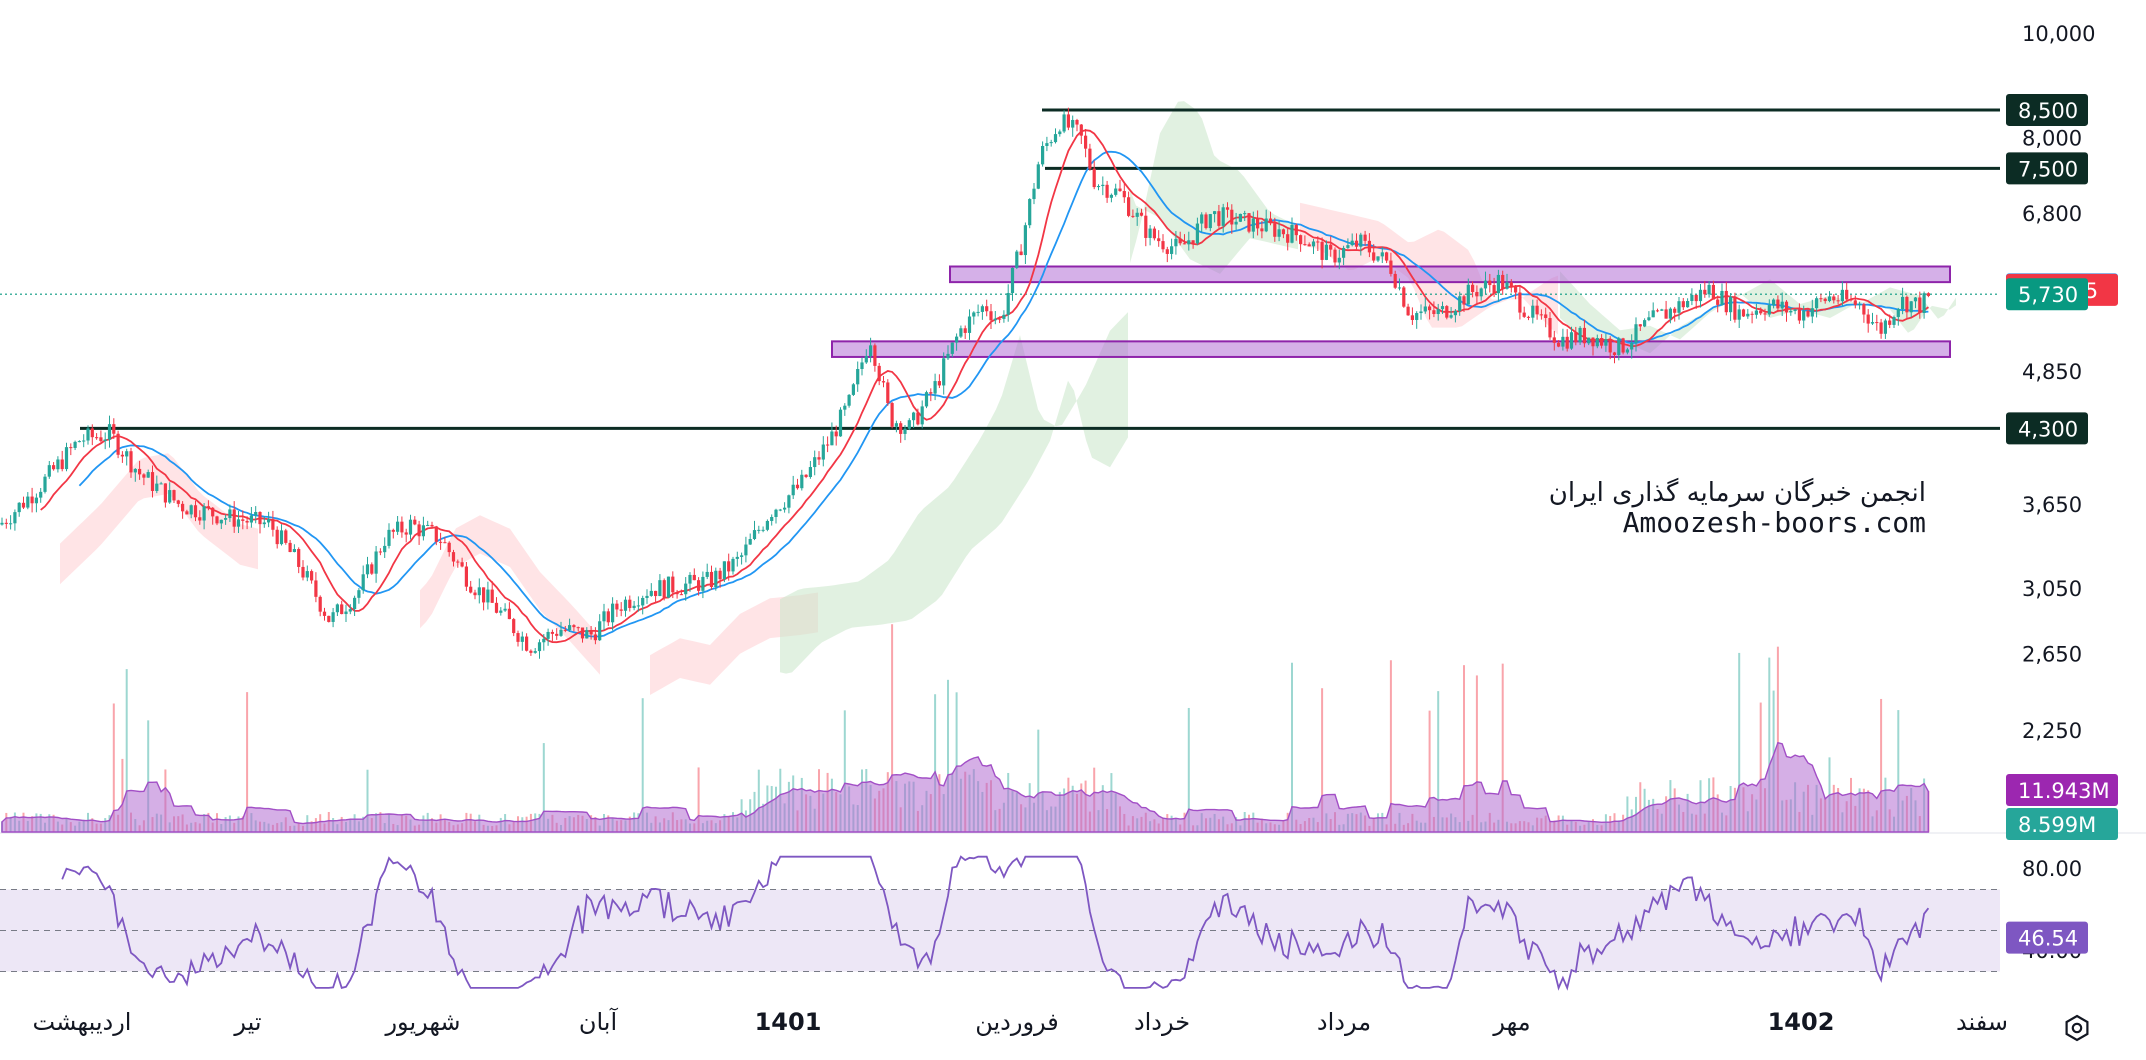  Describe the element at coordinates (2077, 1028) in the screenshot. I see `chart-settings-icon` at that location.